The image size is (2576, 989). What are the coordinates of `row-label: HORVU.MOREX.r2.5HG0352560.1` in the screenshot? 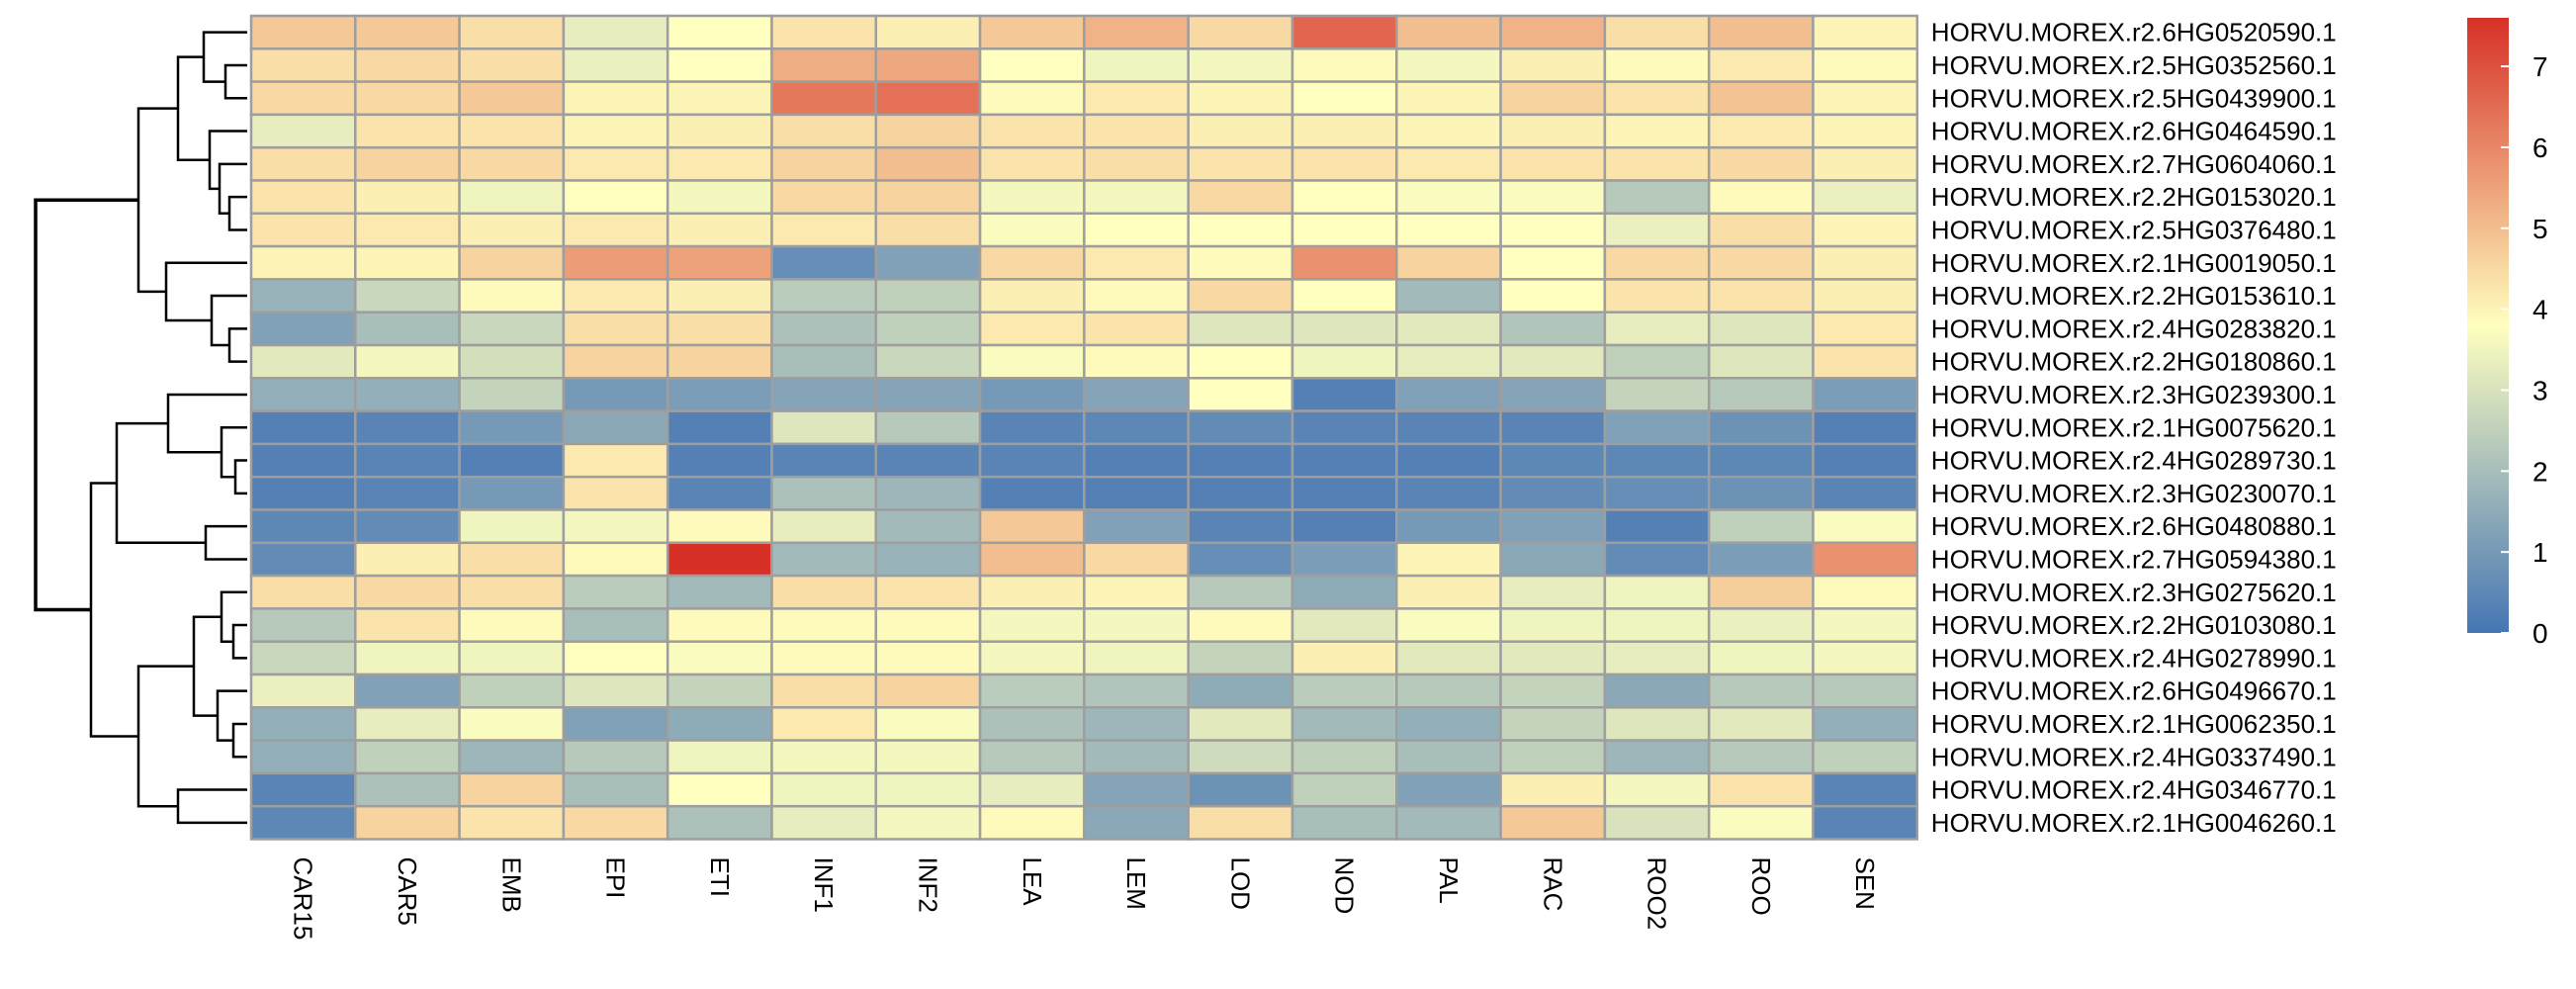 It's located at (2134, 65).